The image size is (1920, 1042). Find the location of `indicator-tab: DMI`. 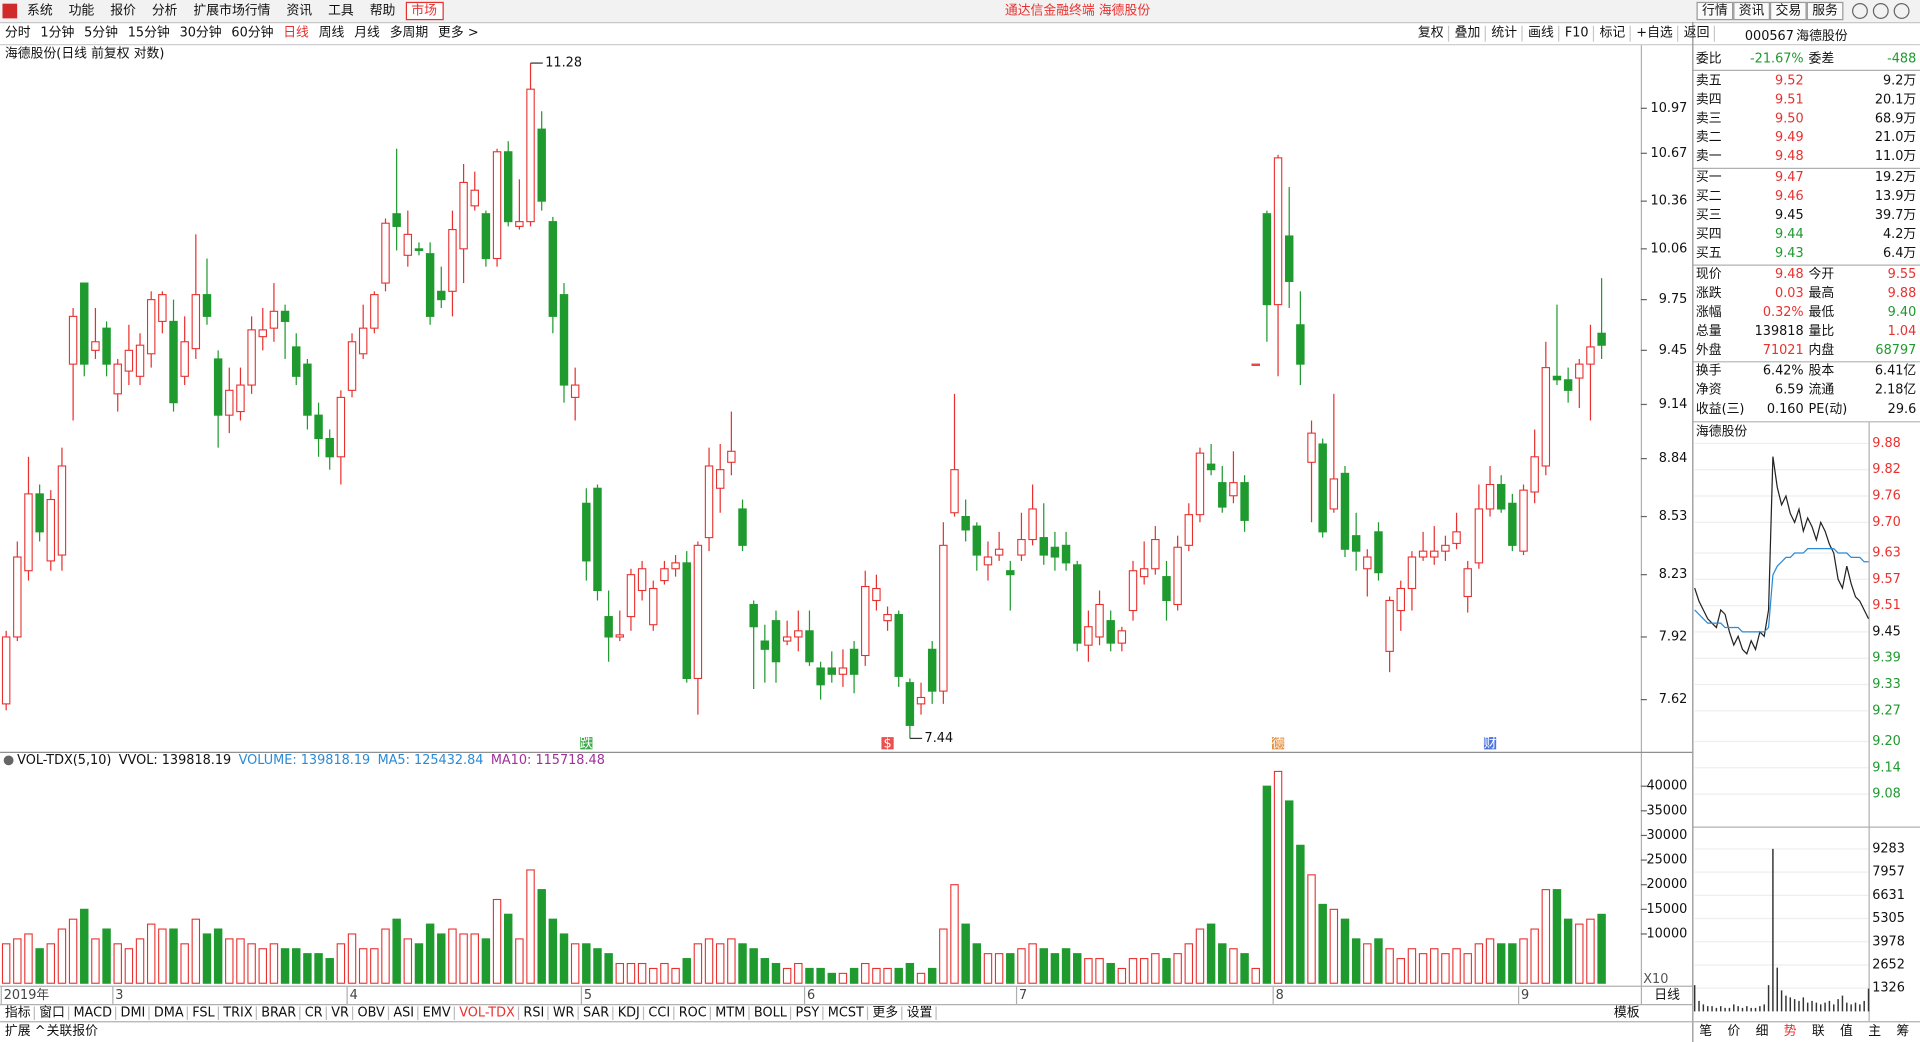

indicator-tab: DMI is located at coordinates (133, 1013).